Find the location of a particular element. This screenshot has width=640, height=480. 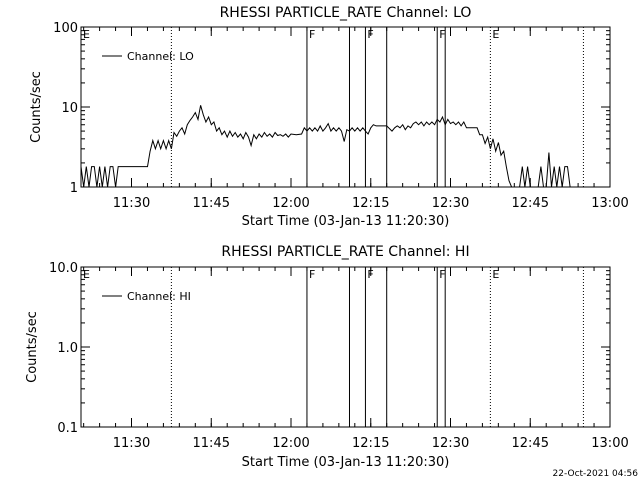

y-tick-label: 10.0 is located at coordinates (63, 268).